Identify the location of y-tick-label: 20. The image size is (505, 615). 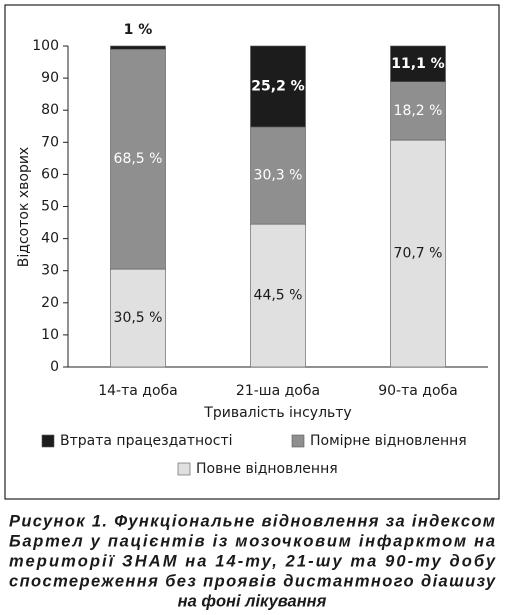
(50, 303).